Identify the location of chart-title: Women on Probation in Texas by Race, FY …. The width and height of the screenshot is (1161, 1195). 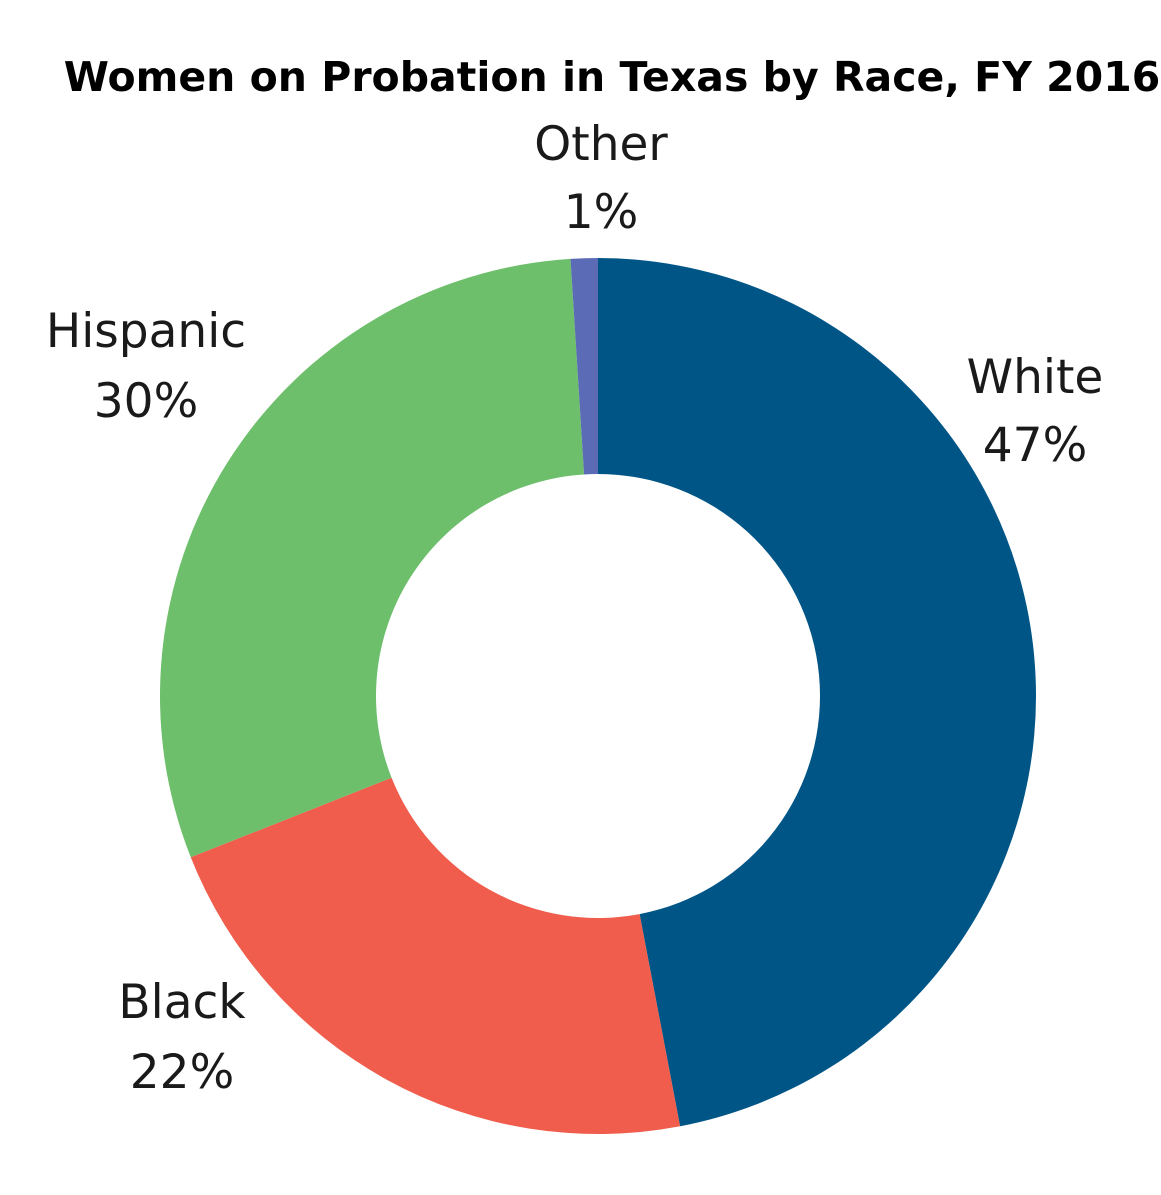
(612, 77).